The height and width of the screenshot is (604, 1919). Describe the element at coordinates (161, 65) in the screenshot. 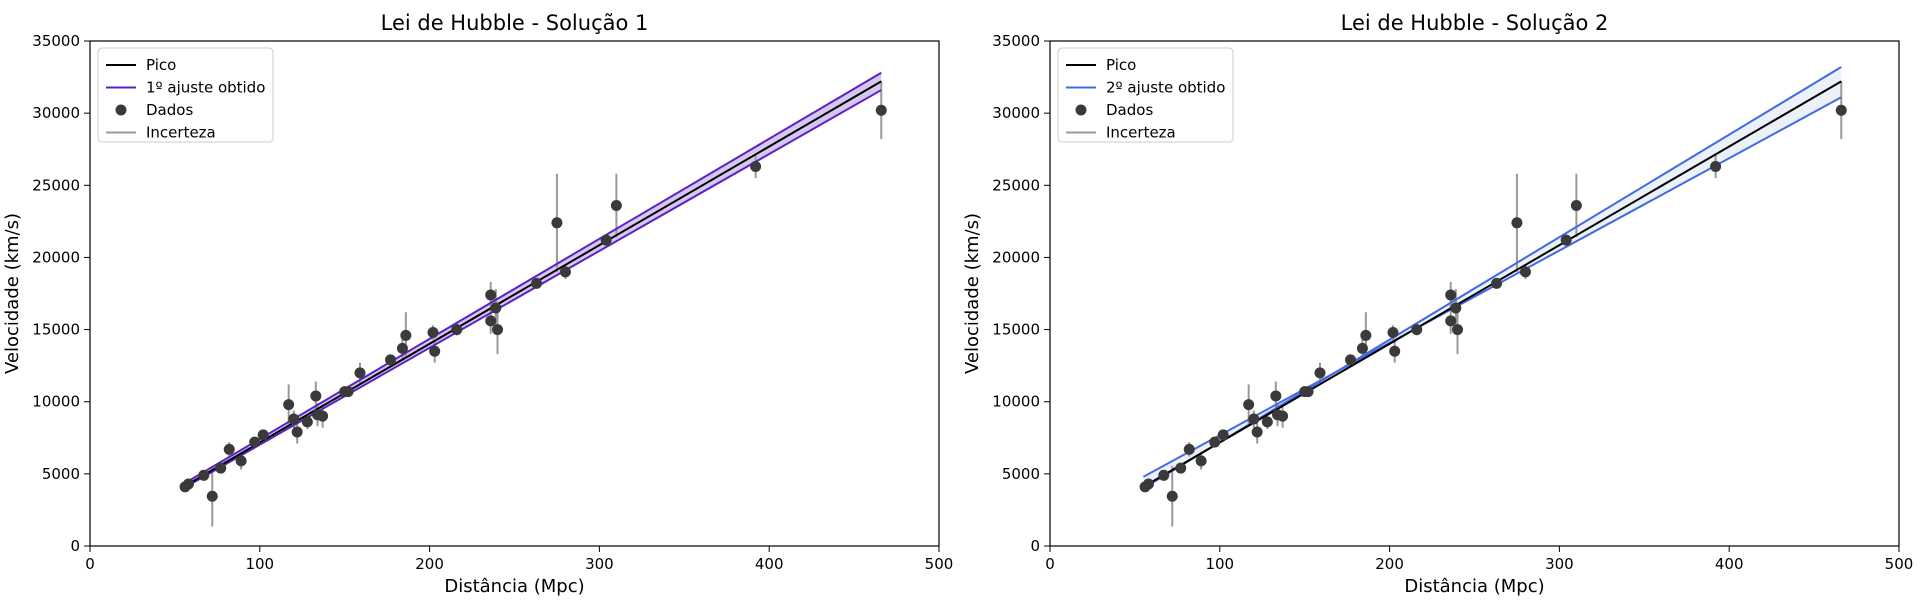

I see `legend-label-1: Pico` at that location.